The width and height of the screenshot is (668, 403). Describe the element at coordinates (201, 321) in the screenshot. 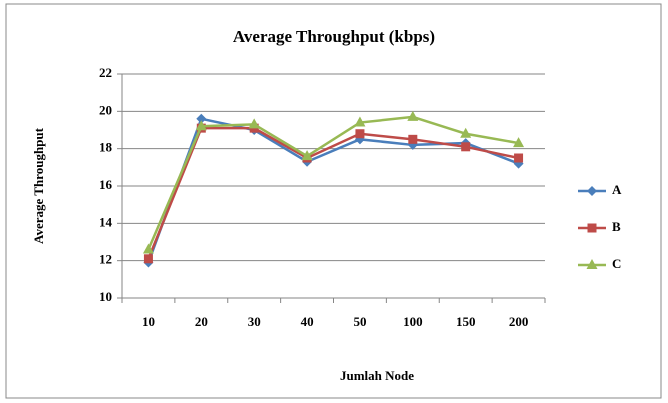

I see `x-tick-label: 20` at that location.